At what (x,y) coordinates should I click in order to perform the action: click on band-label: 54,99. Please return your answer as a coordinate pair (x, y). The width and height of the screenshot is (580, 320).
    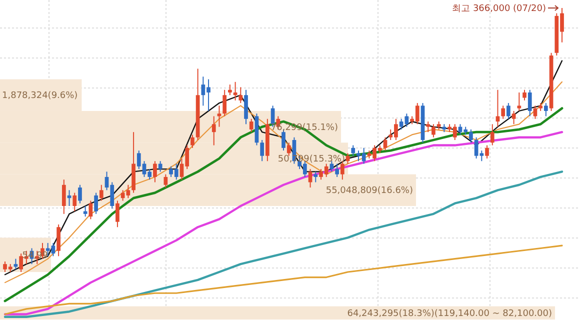
    Looking at the image, I should click on (35, 255).